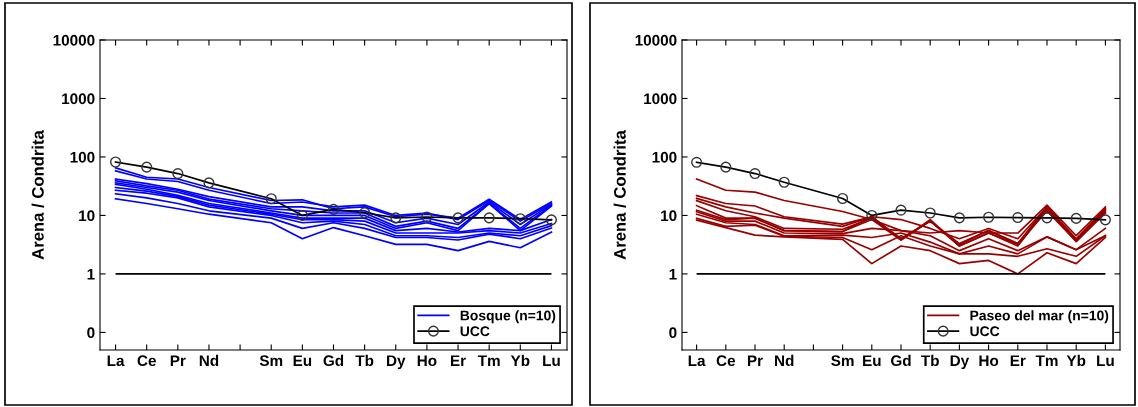  I want to click on legend-label: Paseo del mar (n=10), so click(1039, 317).